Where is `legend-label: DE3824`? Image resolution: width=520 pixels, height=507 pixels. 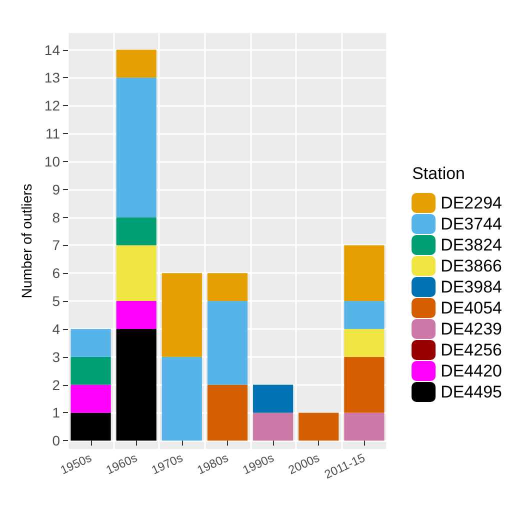 legend-label: DE3824 is located at coordinates (471, 245).